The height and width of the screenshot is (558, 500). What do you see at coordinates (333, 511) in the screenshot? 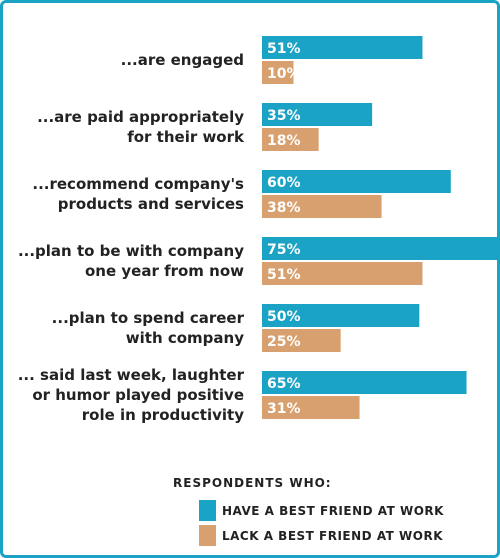
I see `legend-entry: HAVE A BEST FRIEND AT WORK` at bounding box center [333, 511].